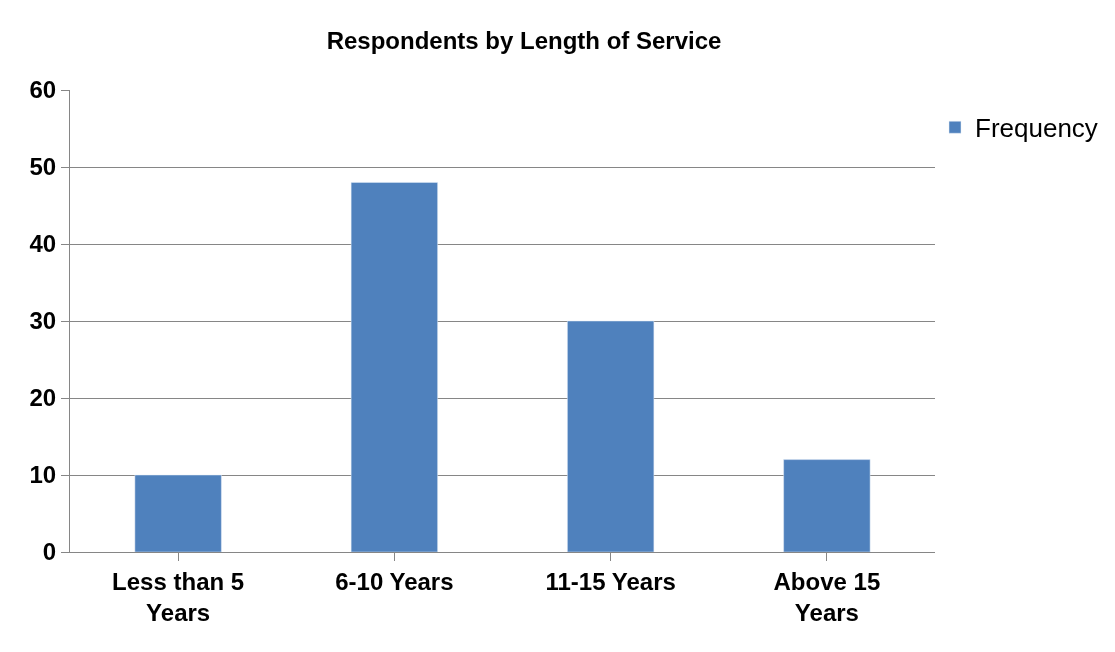 The height and width of the screenshot is (652, 1115). What do you see at coordinates (1036, 128) in the screenshot?
I see `legend-label: Frequency` at bounding box center [1036, 128].